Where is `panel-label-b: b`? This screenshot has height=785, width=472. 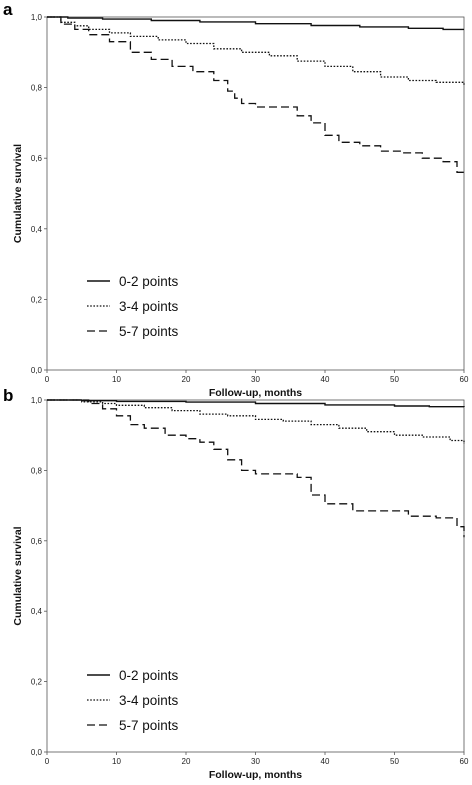
panel-label-b: b is located at coordinates (8, 395).